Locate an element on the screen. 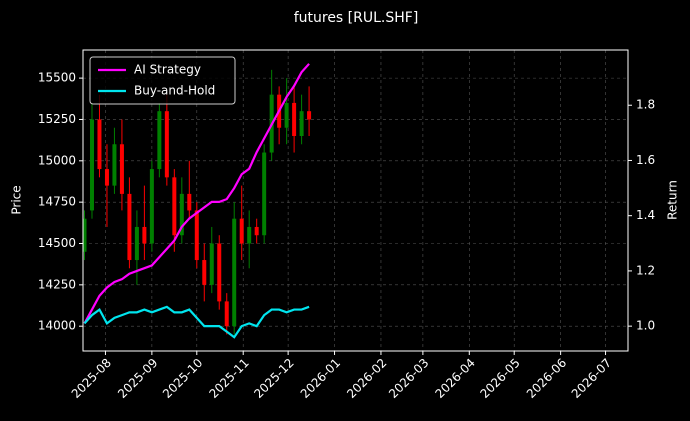 This screenshot has width=690, height=421. y2-axis-label: Return is located at coordinates (673, 200).